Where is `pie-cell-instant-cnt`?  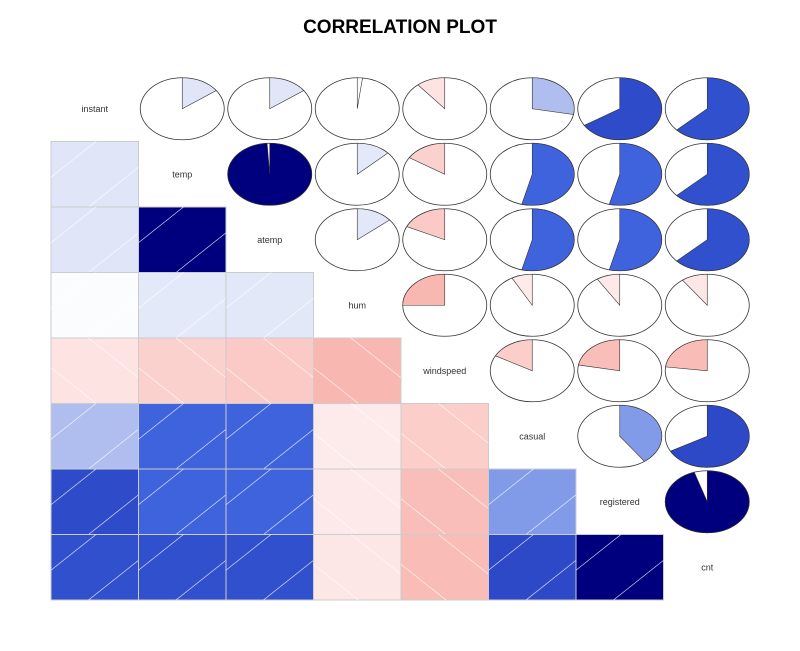
pie-cell-instant-cnt is located at coordinates (707, 109).